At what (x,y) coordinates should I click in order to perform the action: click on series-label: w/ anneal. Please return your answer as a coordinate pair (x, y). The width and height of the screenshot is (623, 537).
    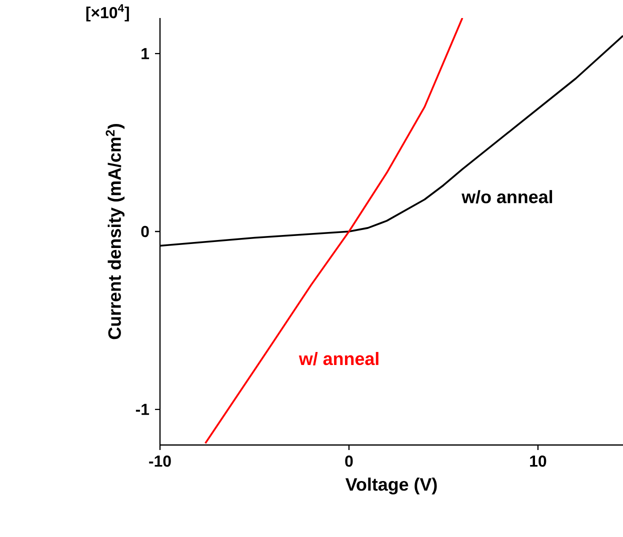
    Looking at the image, I should click on (338, 359).